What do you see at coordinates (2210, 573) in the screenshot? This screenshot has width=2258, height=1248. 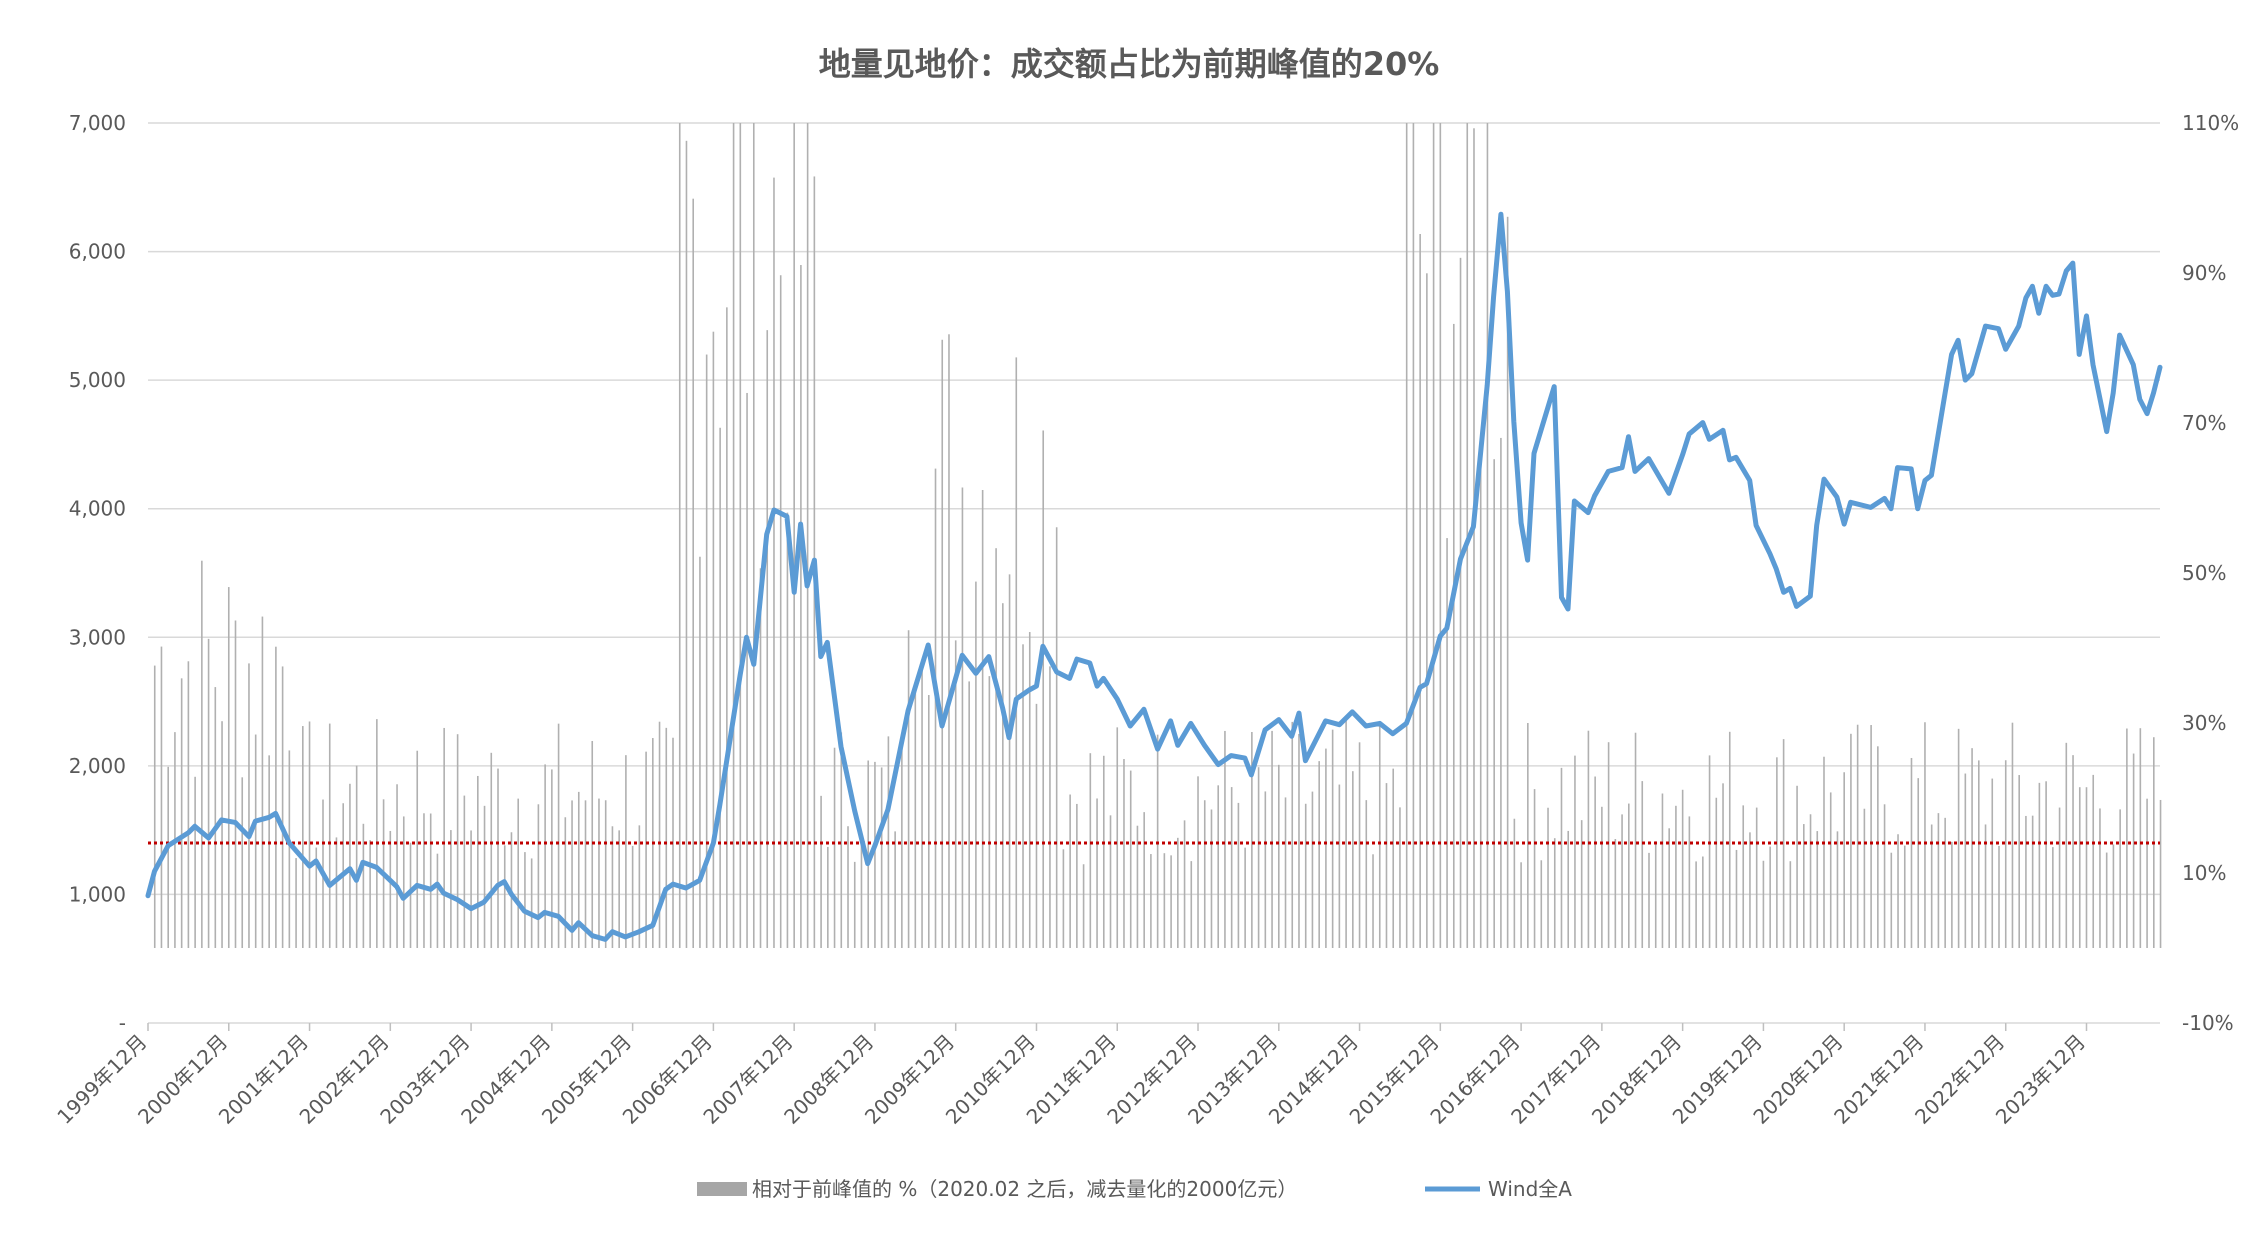 I see `right-axis-ticks: 110% 90% 70% 50% 30% 10% -10%` at bounding box center [2210, 573].